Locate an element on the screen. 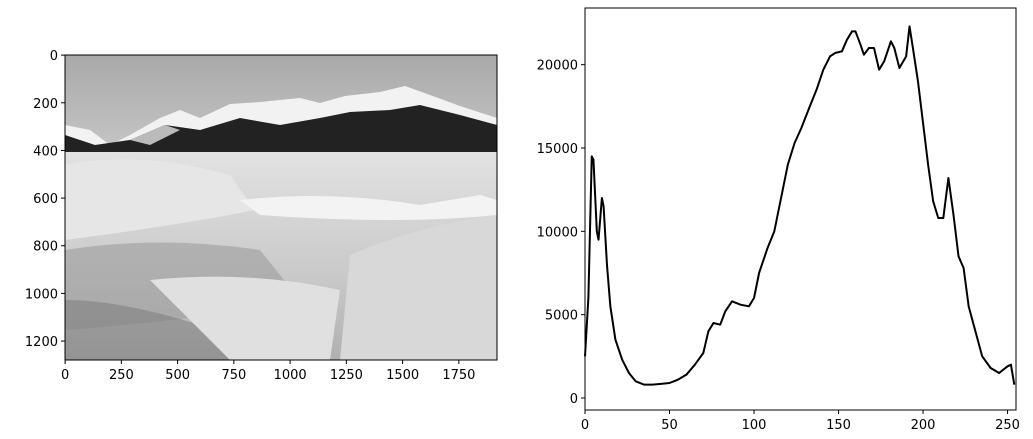 This screenshot has height=439, width=1033. x-tick-label: 150 is located at coordinates (838, 425).